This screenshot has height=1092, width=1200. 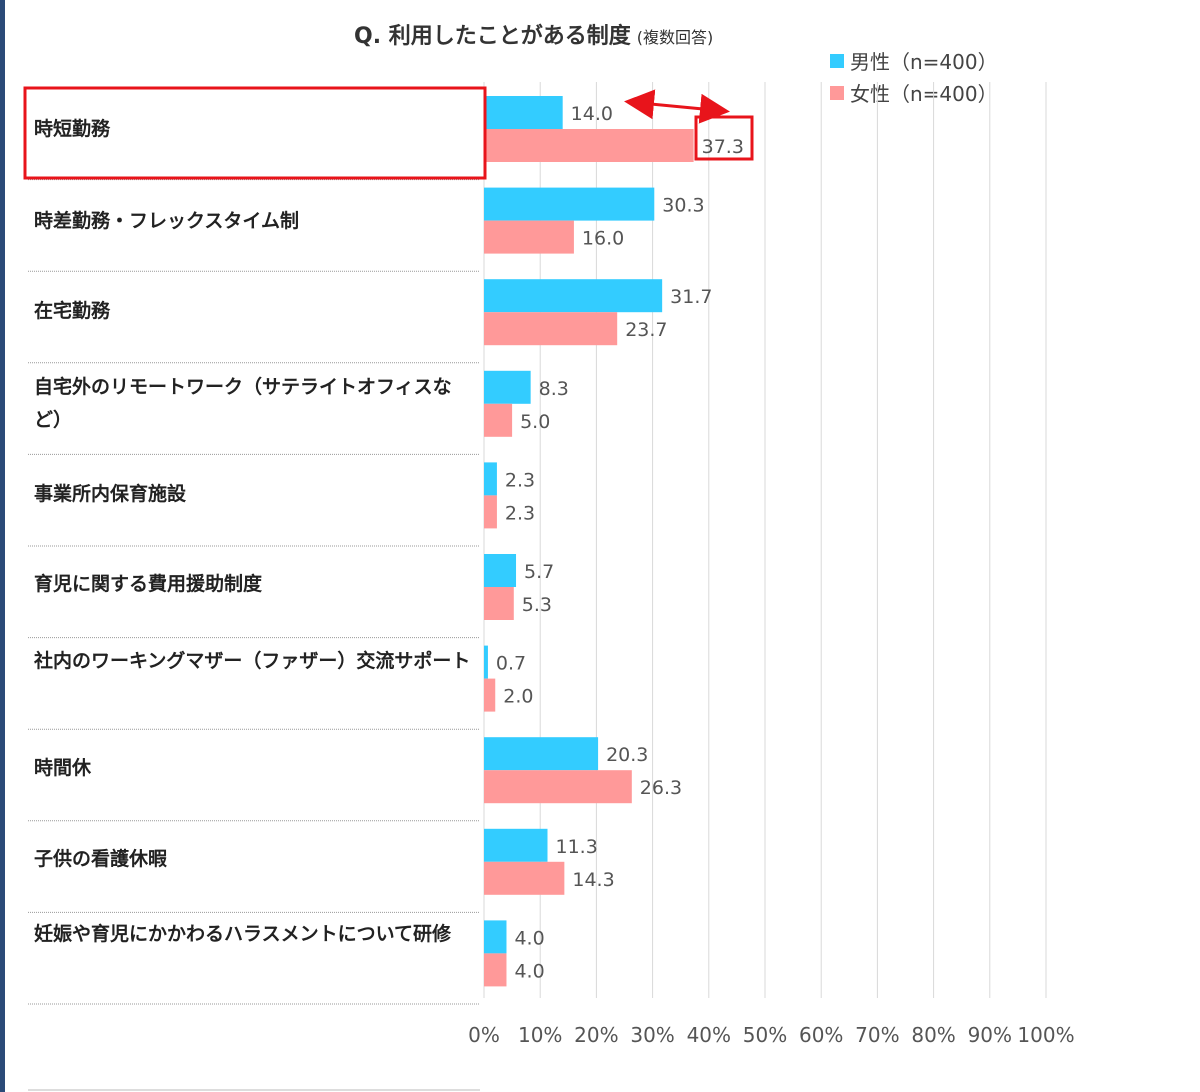 What do you see at coordinates (990, 1035) in the screenshot?
I see `x-tick-label-9: 90%` at bounding box center [990, 1035].